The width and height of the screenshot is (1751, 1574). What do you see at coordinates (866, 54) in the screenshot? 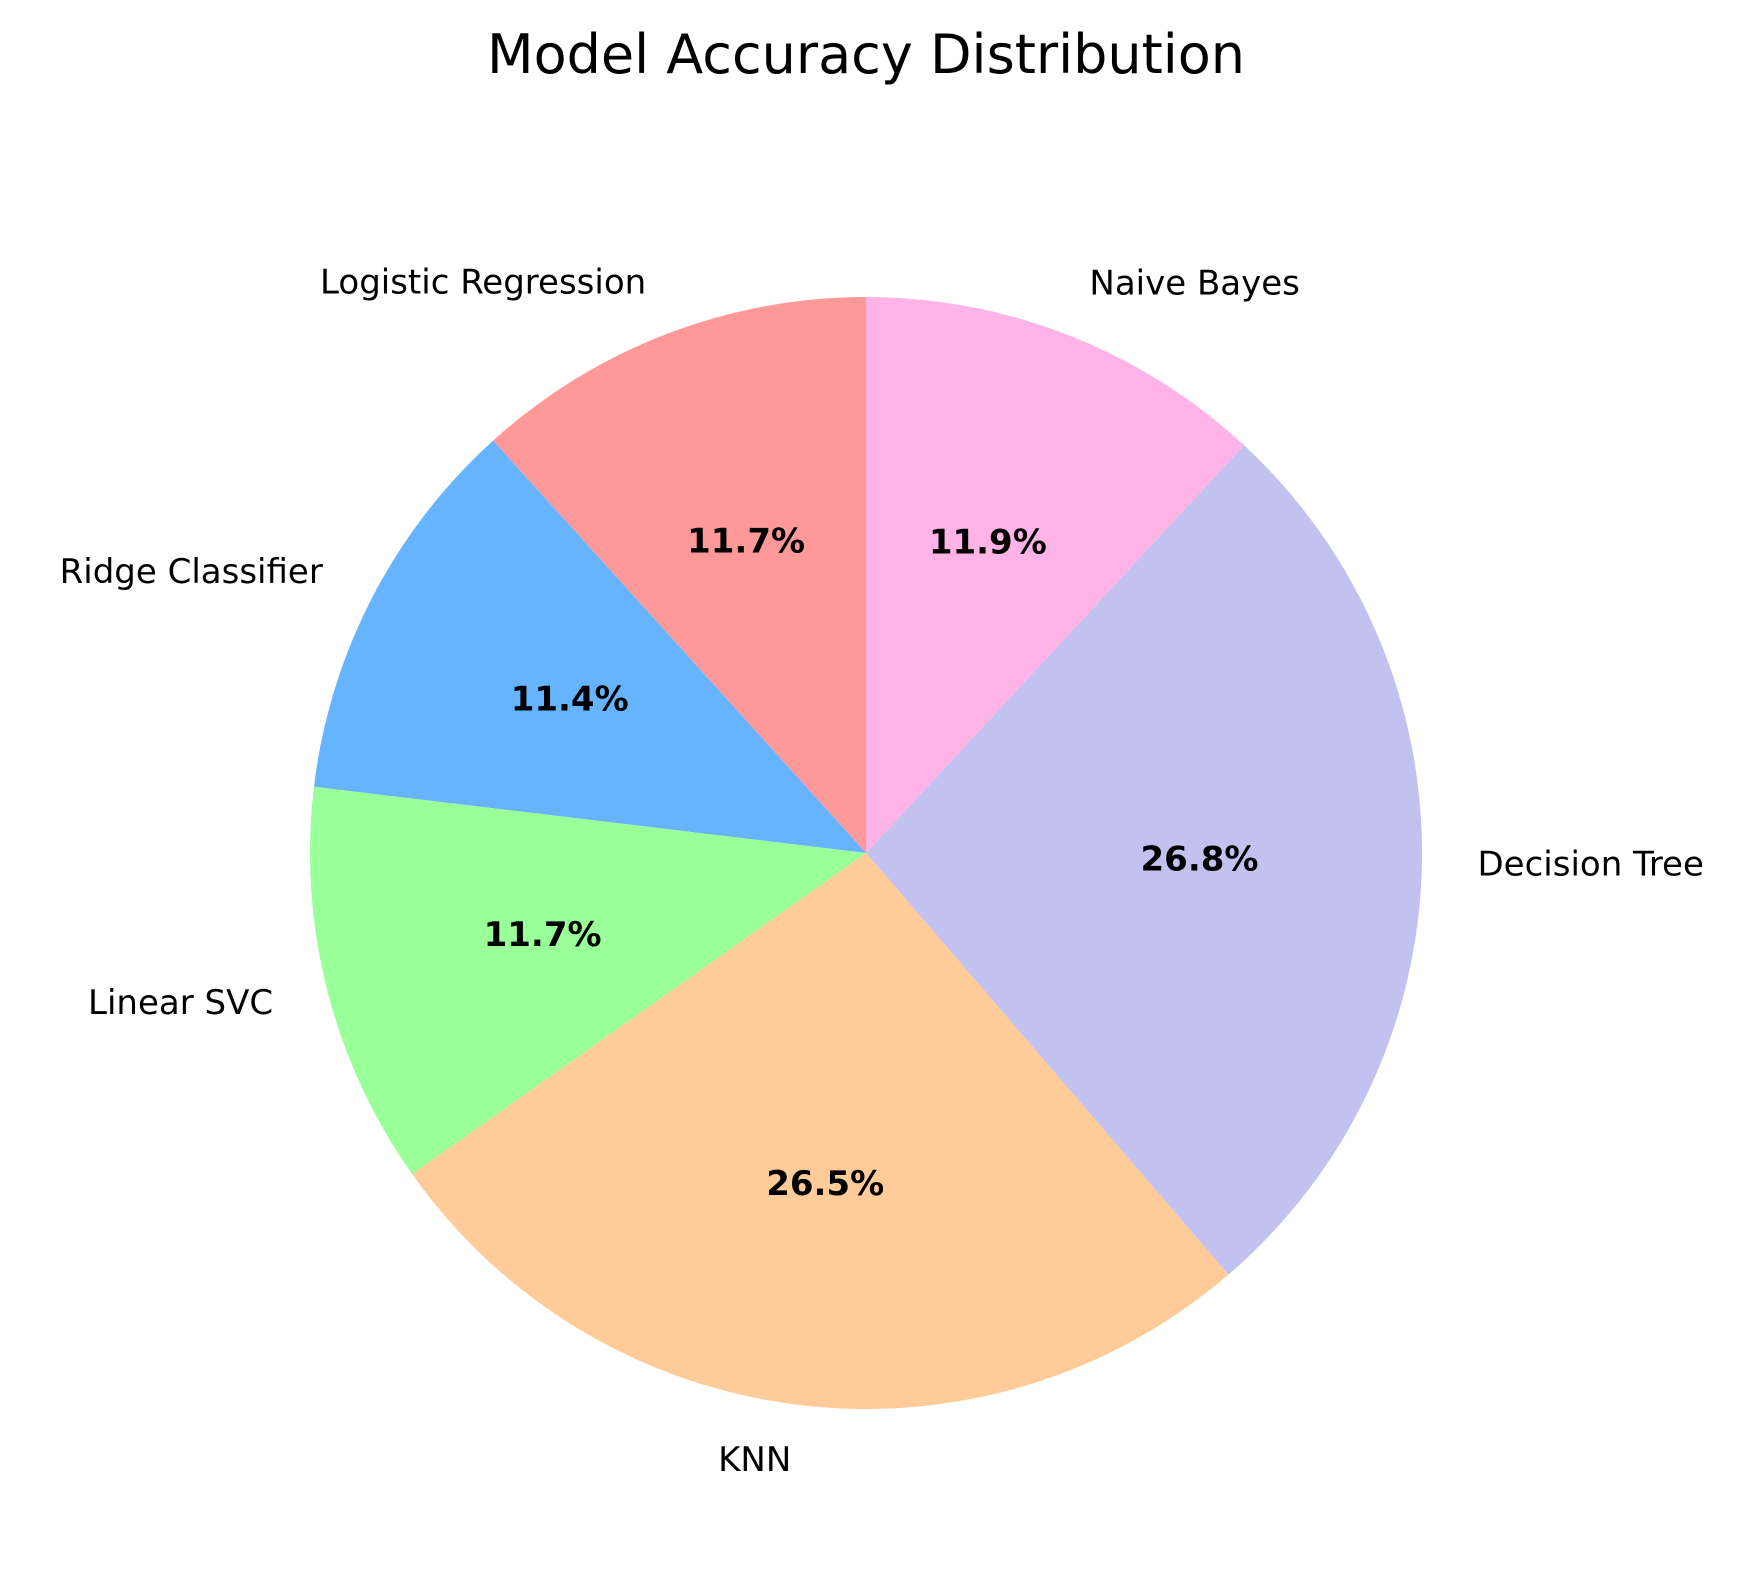
I see `chart-title: Model Accuracy Distribution` at bounding box center [866, 54].